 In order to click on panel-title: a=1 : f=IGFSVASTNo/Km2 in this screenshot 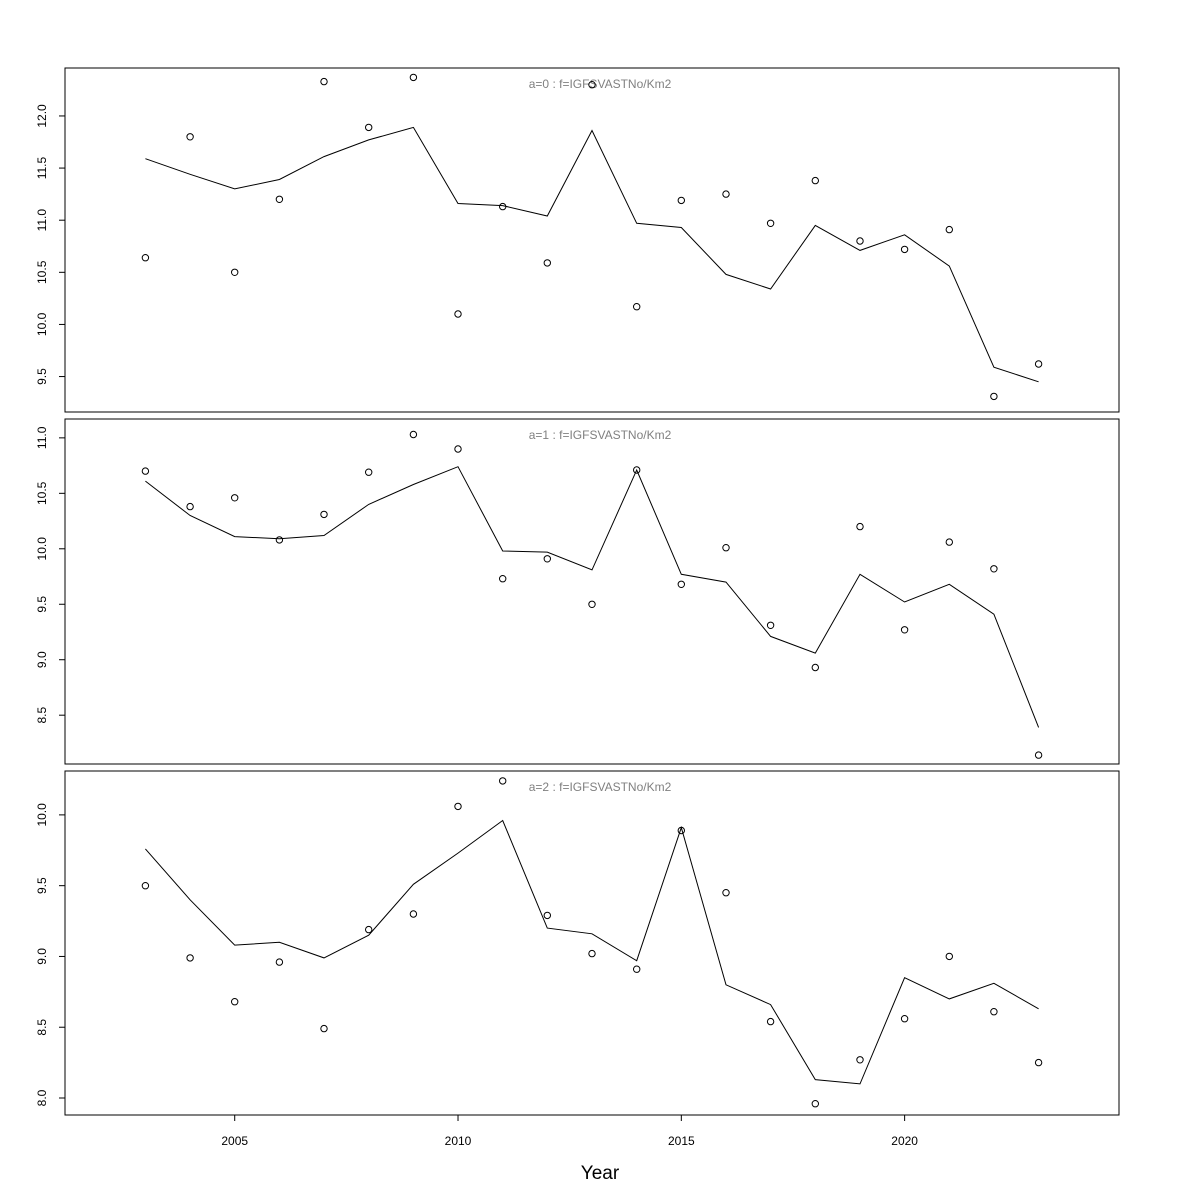, I will do `click(600, 435)`.